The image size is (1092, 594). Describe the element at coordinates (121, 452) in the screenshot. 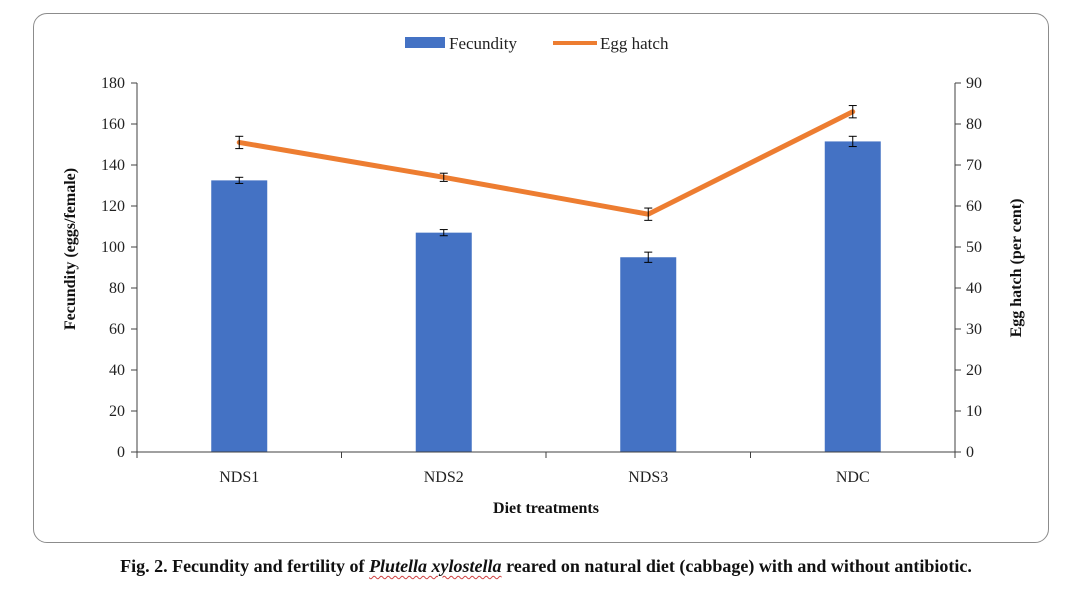

I see `y-left-tick-label: 0` at that location.